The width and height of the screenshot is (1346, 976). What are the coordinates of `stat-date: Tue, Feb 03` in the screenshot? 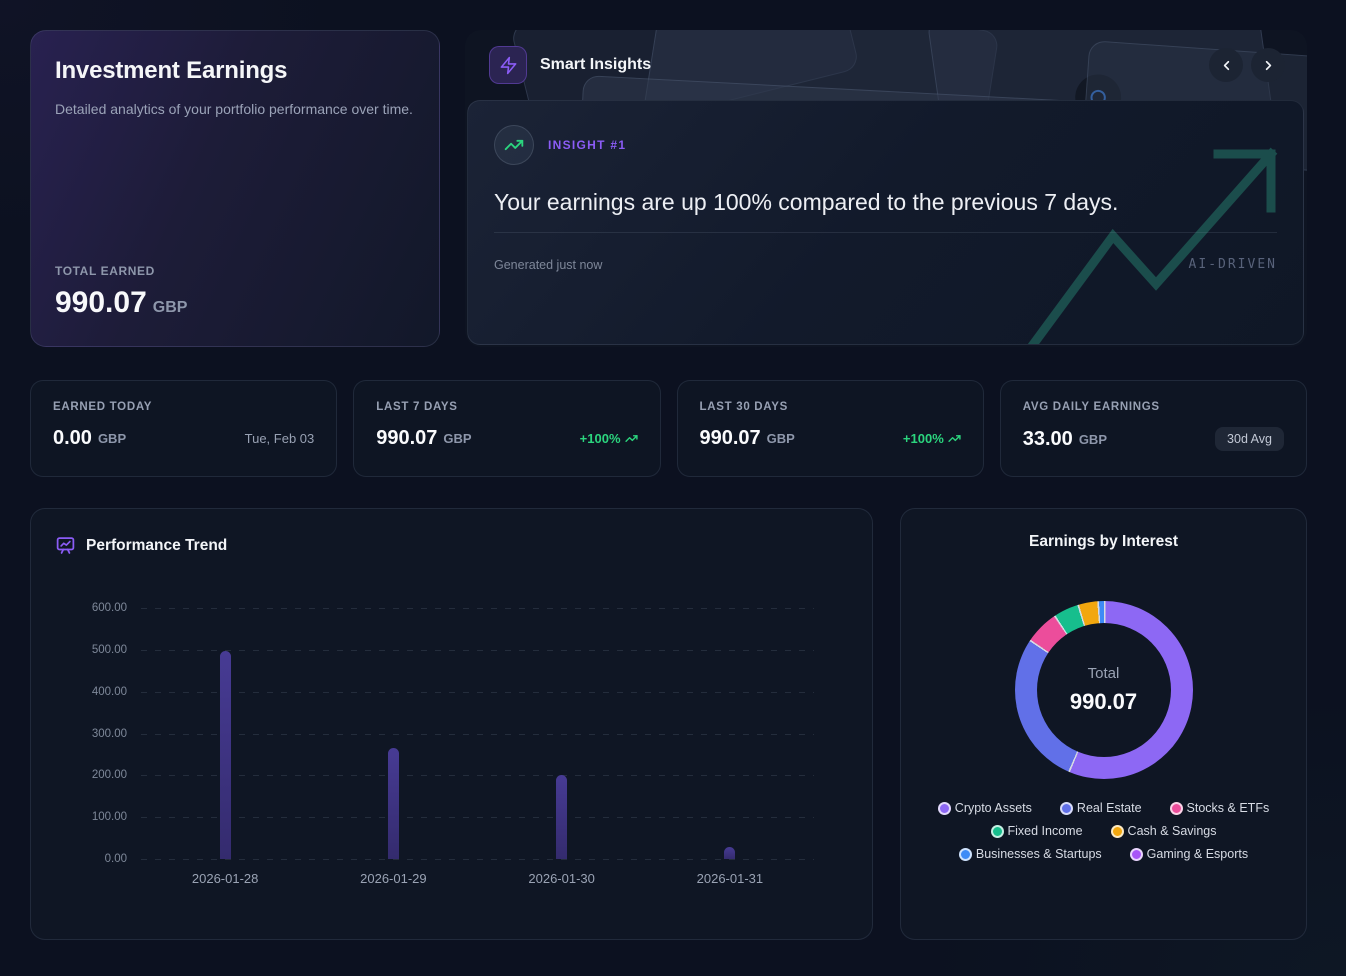 It's located at (279, 438).